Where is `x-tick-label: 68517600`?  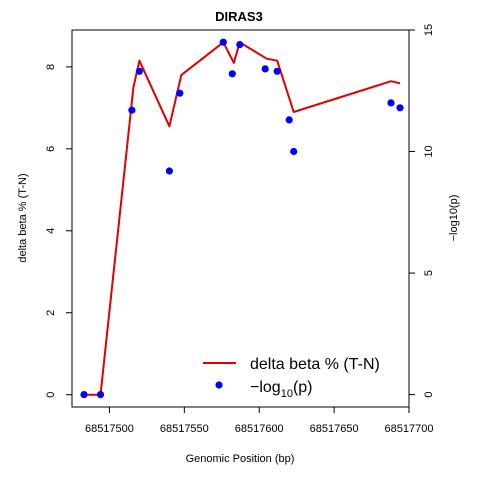
x-tick-label: 68517600 is located at coordinates (259, 429).